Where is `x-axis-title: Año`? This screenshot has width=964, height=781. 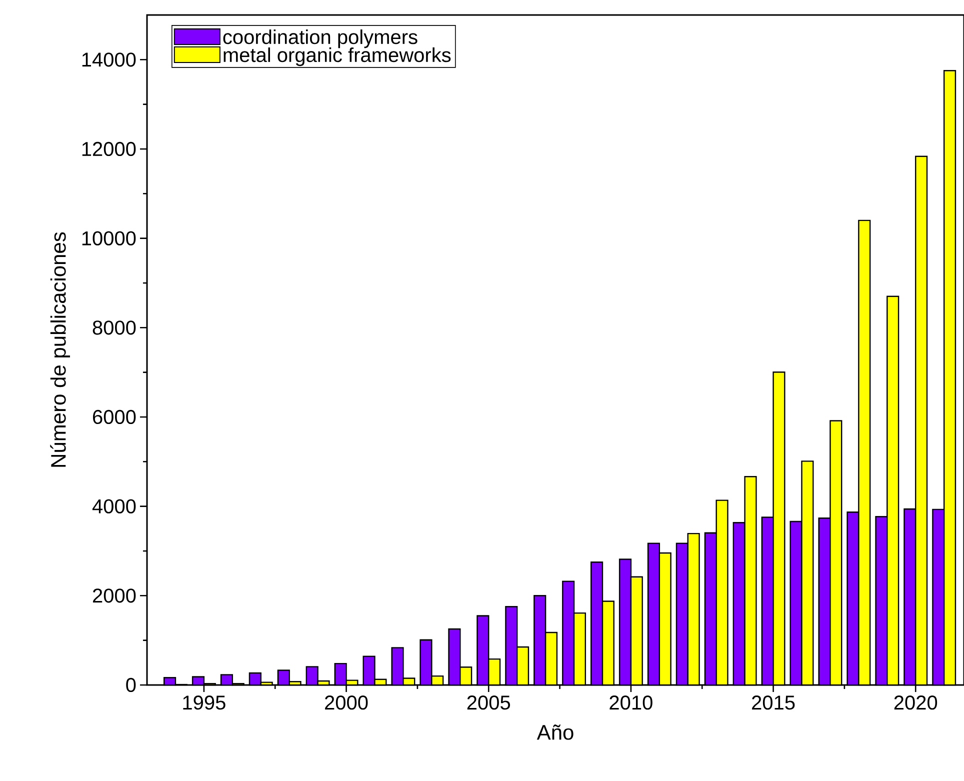
x-axis-title: Año is located at coordinates (555, 732).